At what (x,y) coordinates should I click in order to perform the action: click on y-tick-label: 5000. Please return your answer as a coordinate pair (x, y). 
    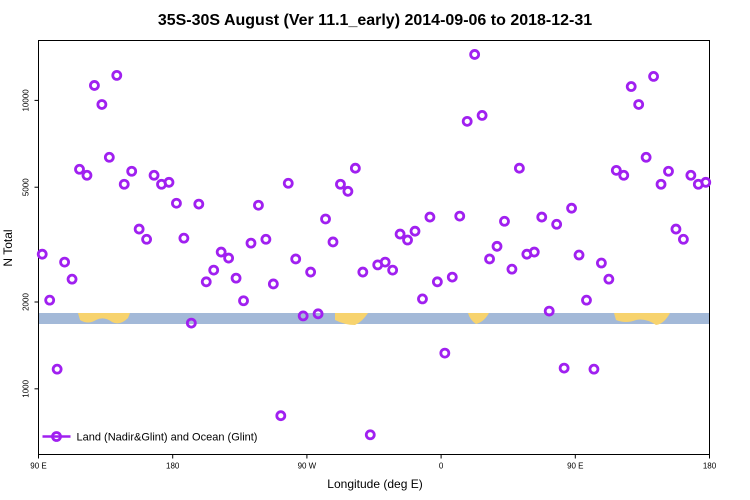
    Looking at the image, I should click on (26, 187).